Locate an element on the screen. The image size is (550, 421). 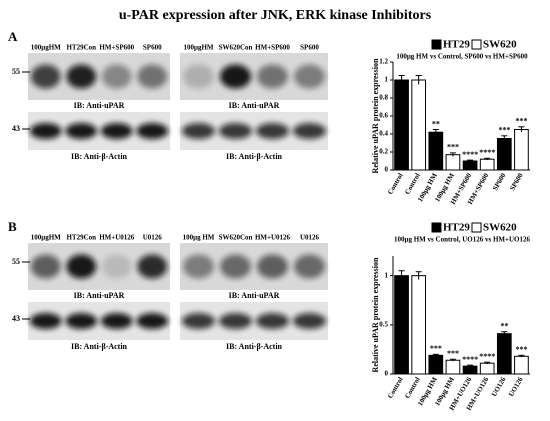
x-tick-label: SP600 is located at coordinates (499, 181).